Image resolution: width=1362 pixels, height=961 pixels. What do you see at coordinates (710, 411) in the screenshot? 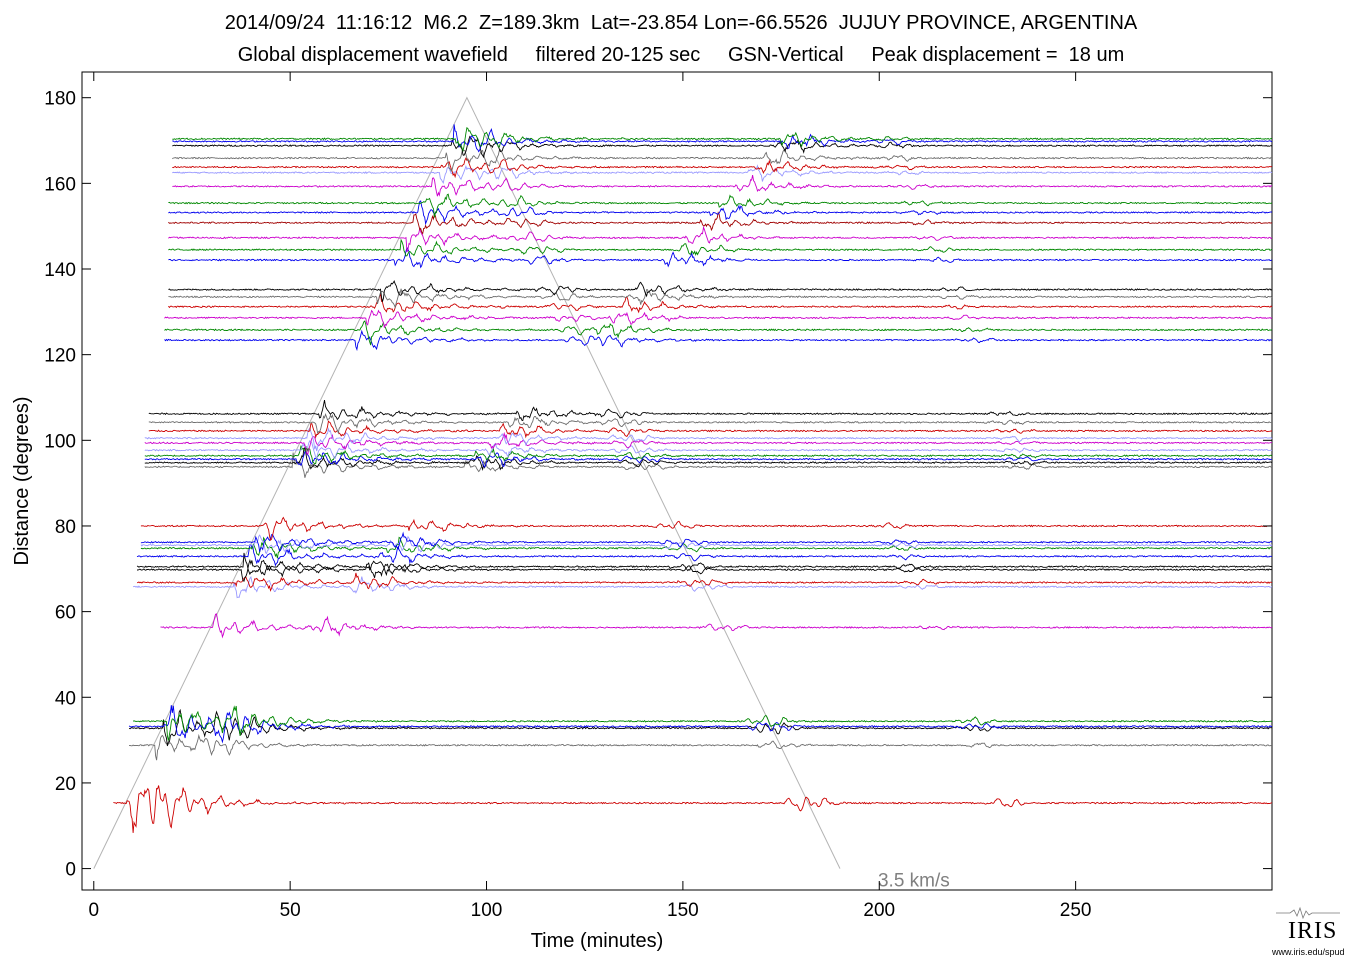
I see `trace-106.2` at bounding box center [710, 411].